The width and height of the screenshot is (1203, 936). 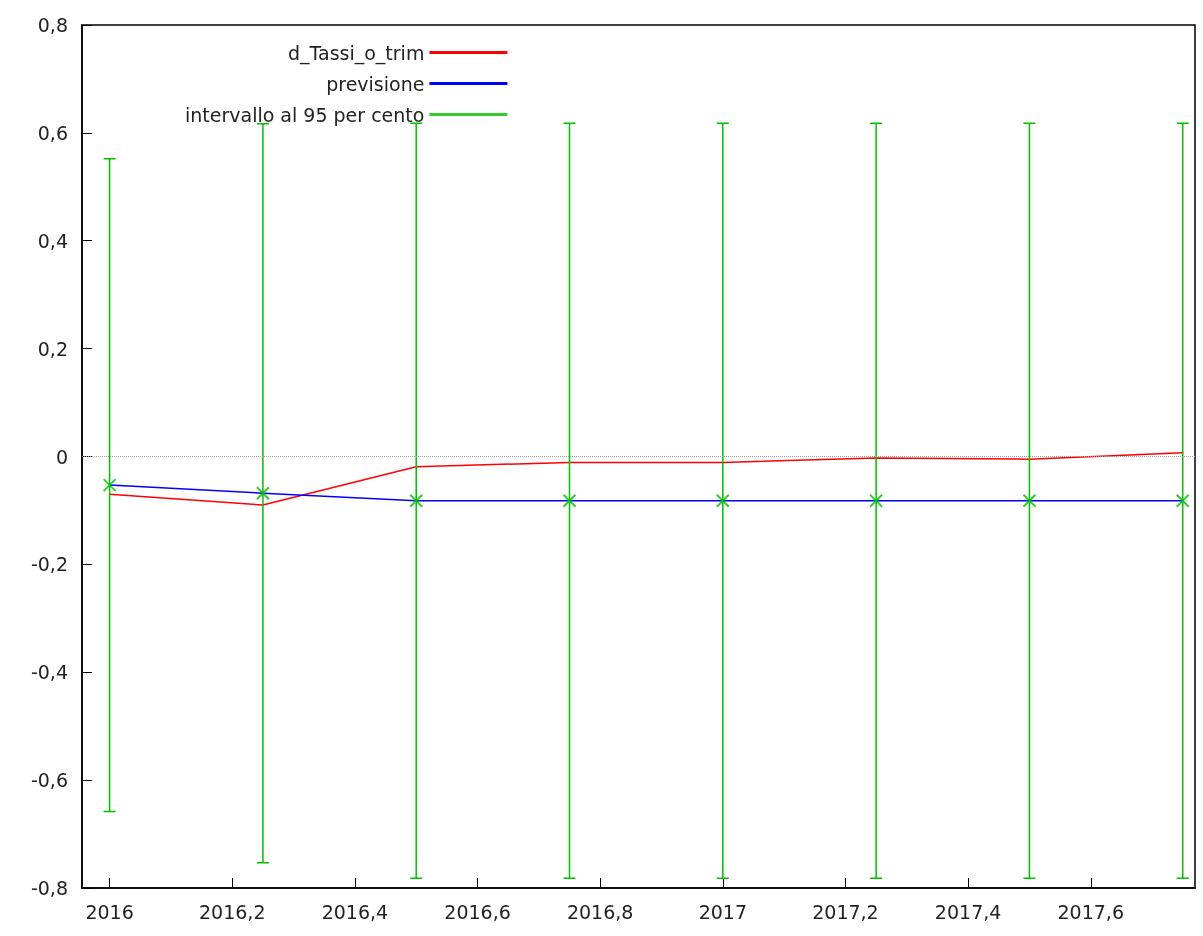 I want to click on x-tick-label: 2017,4, so click(x=968, y=911).